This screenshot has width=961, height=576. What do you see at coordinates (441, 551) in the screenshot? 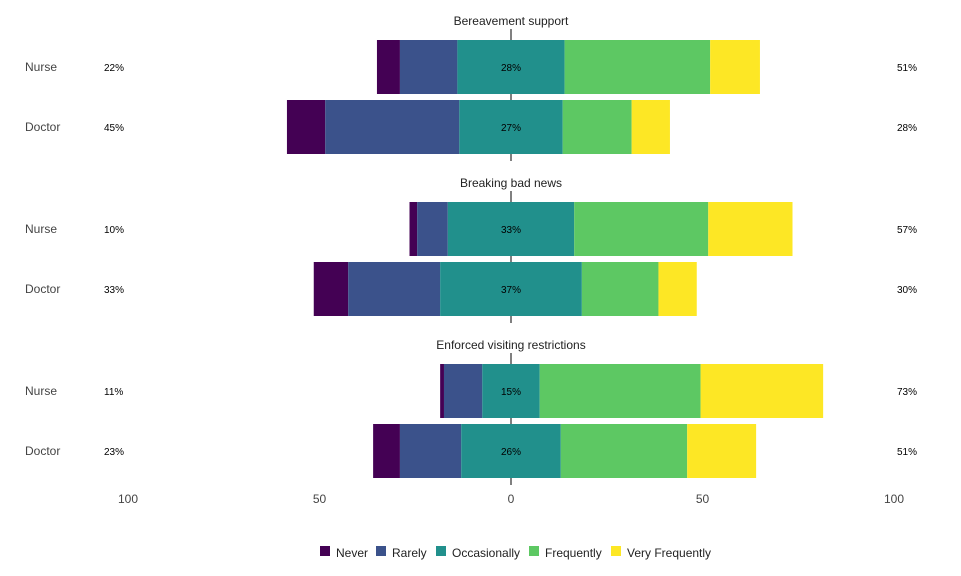
I see `legend-swatch-occasionally` at bounding box center [441, 551].